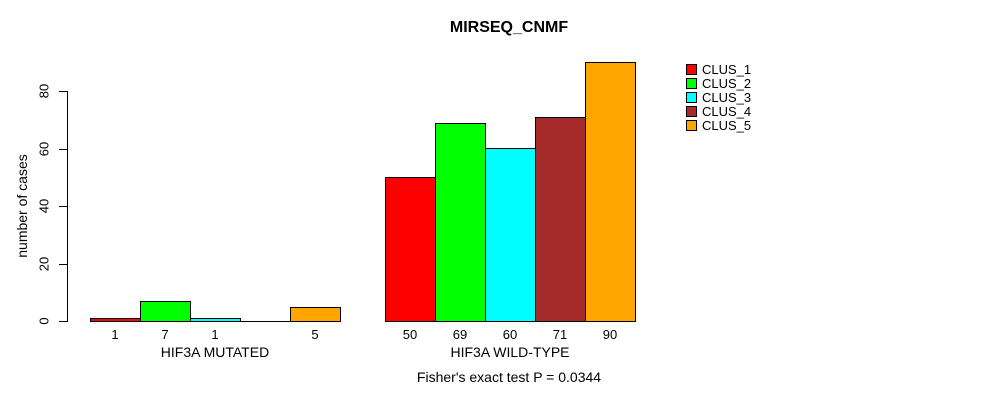 The width and height of the screenshot is (990, 400). Describe the element at coordinates (460, 222) in the screenshot. I see `bar-clus_2-wild-type` at that location.